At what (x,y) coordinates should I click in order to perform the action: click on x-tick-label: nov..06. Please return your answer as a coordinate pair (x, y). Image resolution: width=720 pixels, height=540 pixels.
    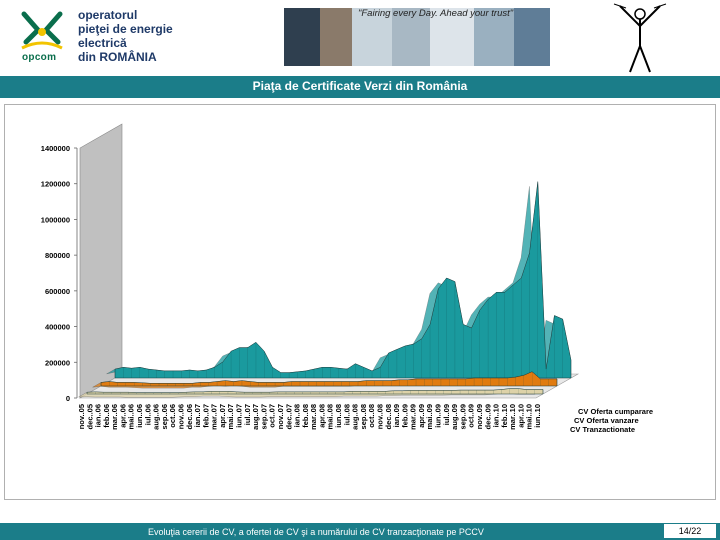
    Looking at the image, I should click on (180, 416).